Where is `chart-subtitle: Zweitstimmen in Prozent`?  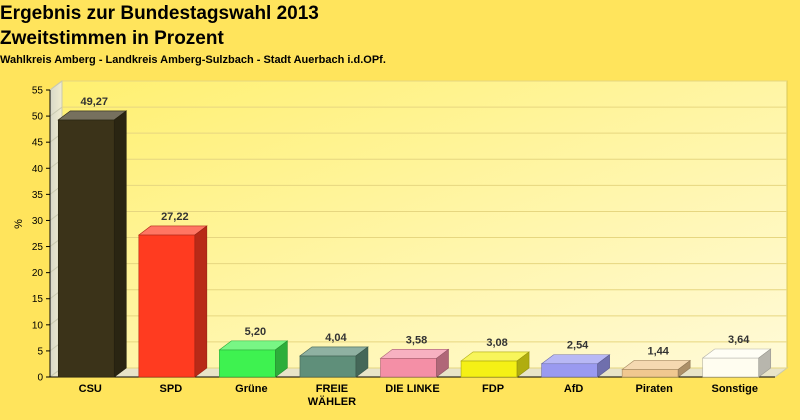 chart-subtitle: Zweitstimmen in Prozent is located at coordinates (112, 38).